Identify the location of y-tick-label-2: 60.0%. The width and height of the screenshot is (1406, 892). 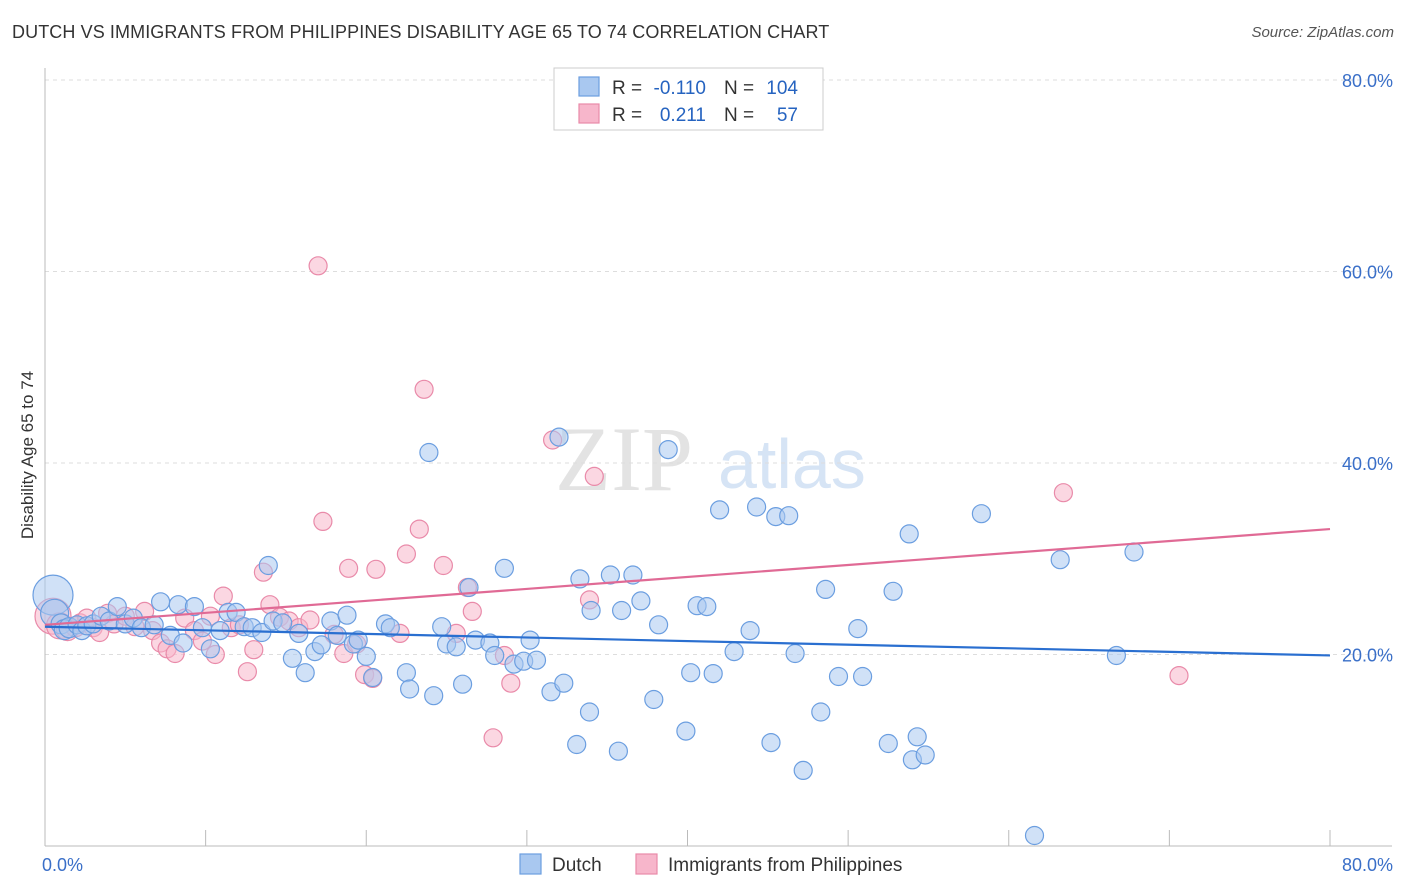
(1367, 273).